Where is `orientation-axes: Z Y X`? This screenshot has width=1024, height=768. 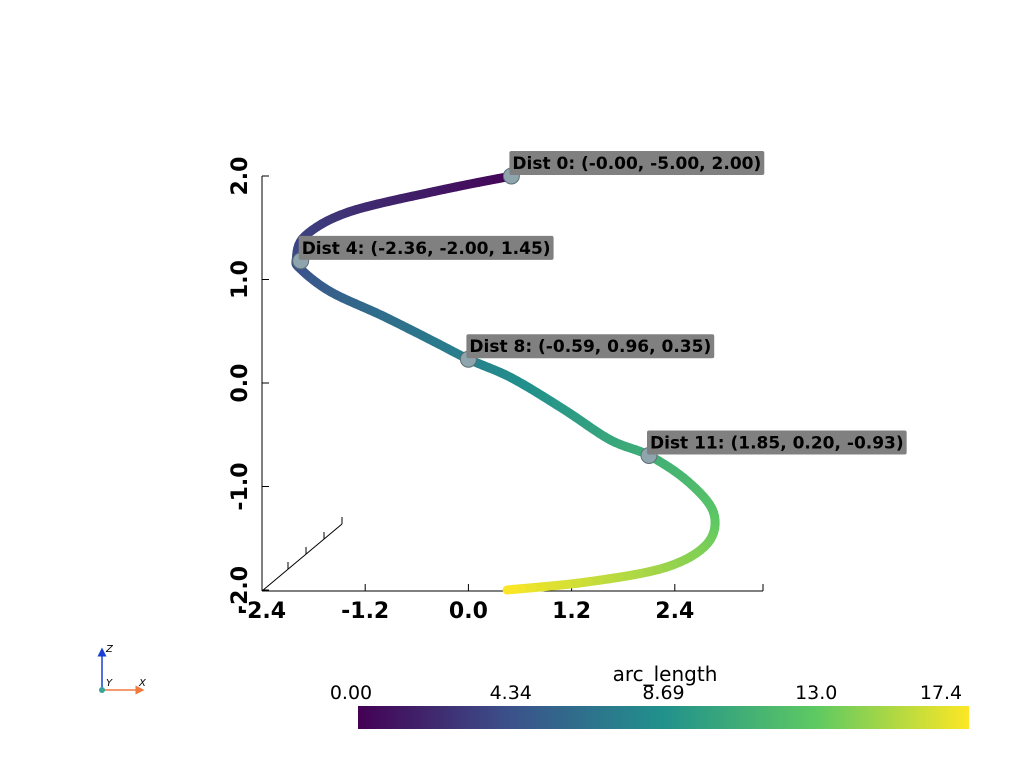 orientation-axes: Z Y X is located at coordinates (122, 669).